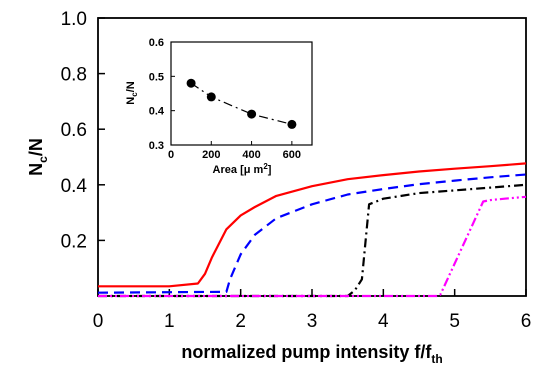  I want to click on inset-axes: 0 200 400 600 0.3 0.4 0.5 0.6, so click(225, 99).